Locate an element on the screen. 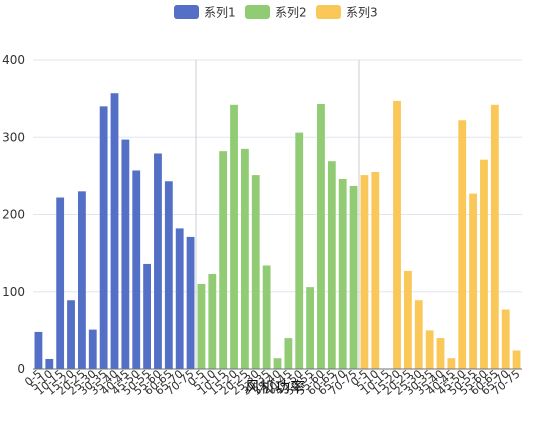  legend-label: 系列3 is located at coordinates (362, 13).